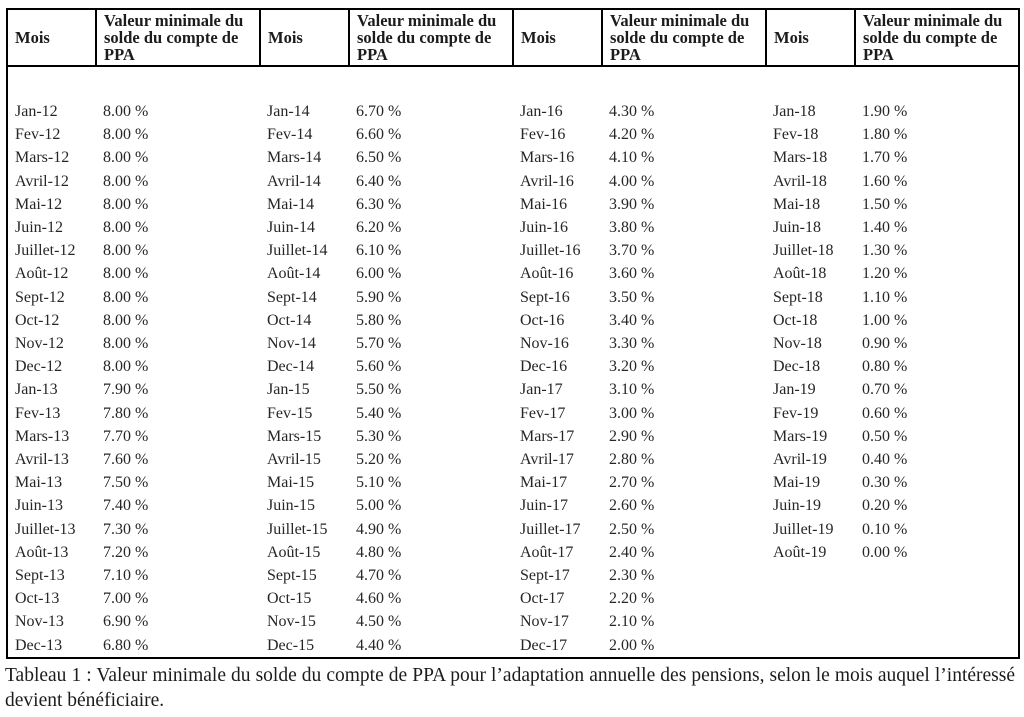 The height and width of the screenshot is (717, 1024). Describe the element at coordinates (885, 529) in the screenshot. I see `value-cell: 0.10 %` at that location.